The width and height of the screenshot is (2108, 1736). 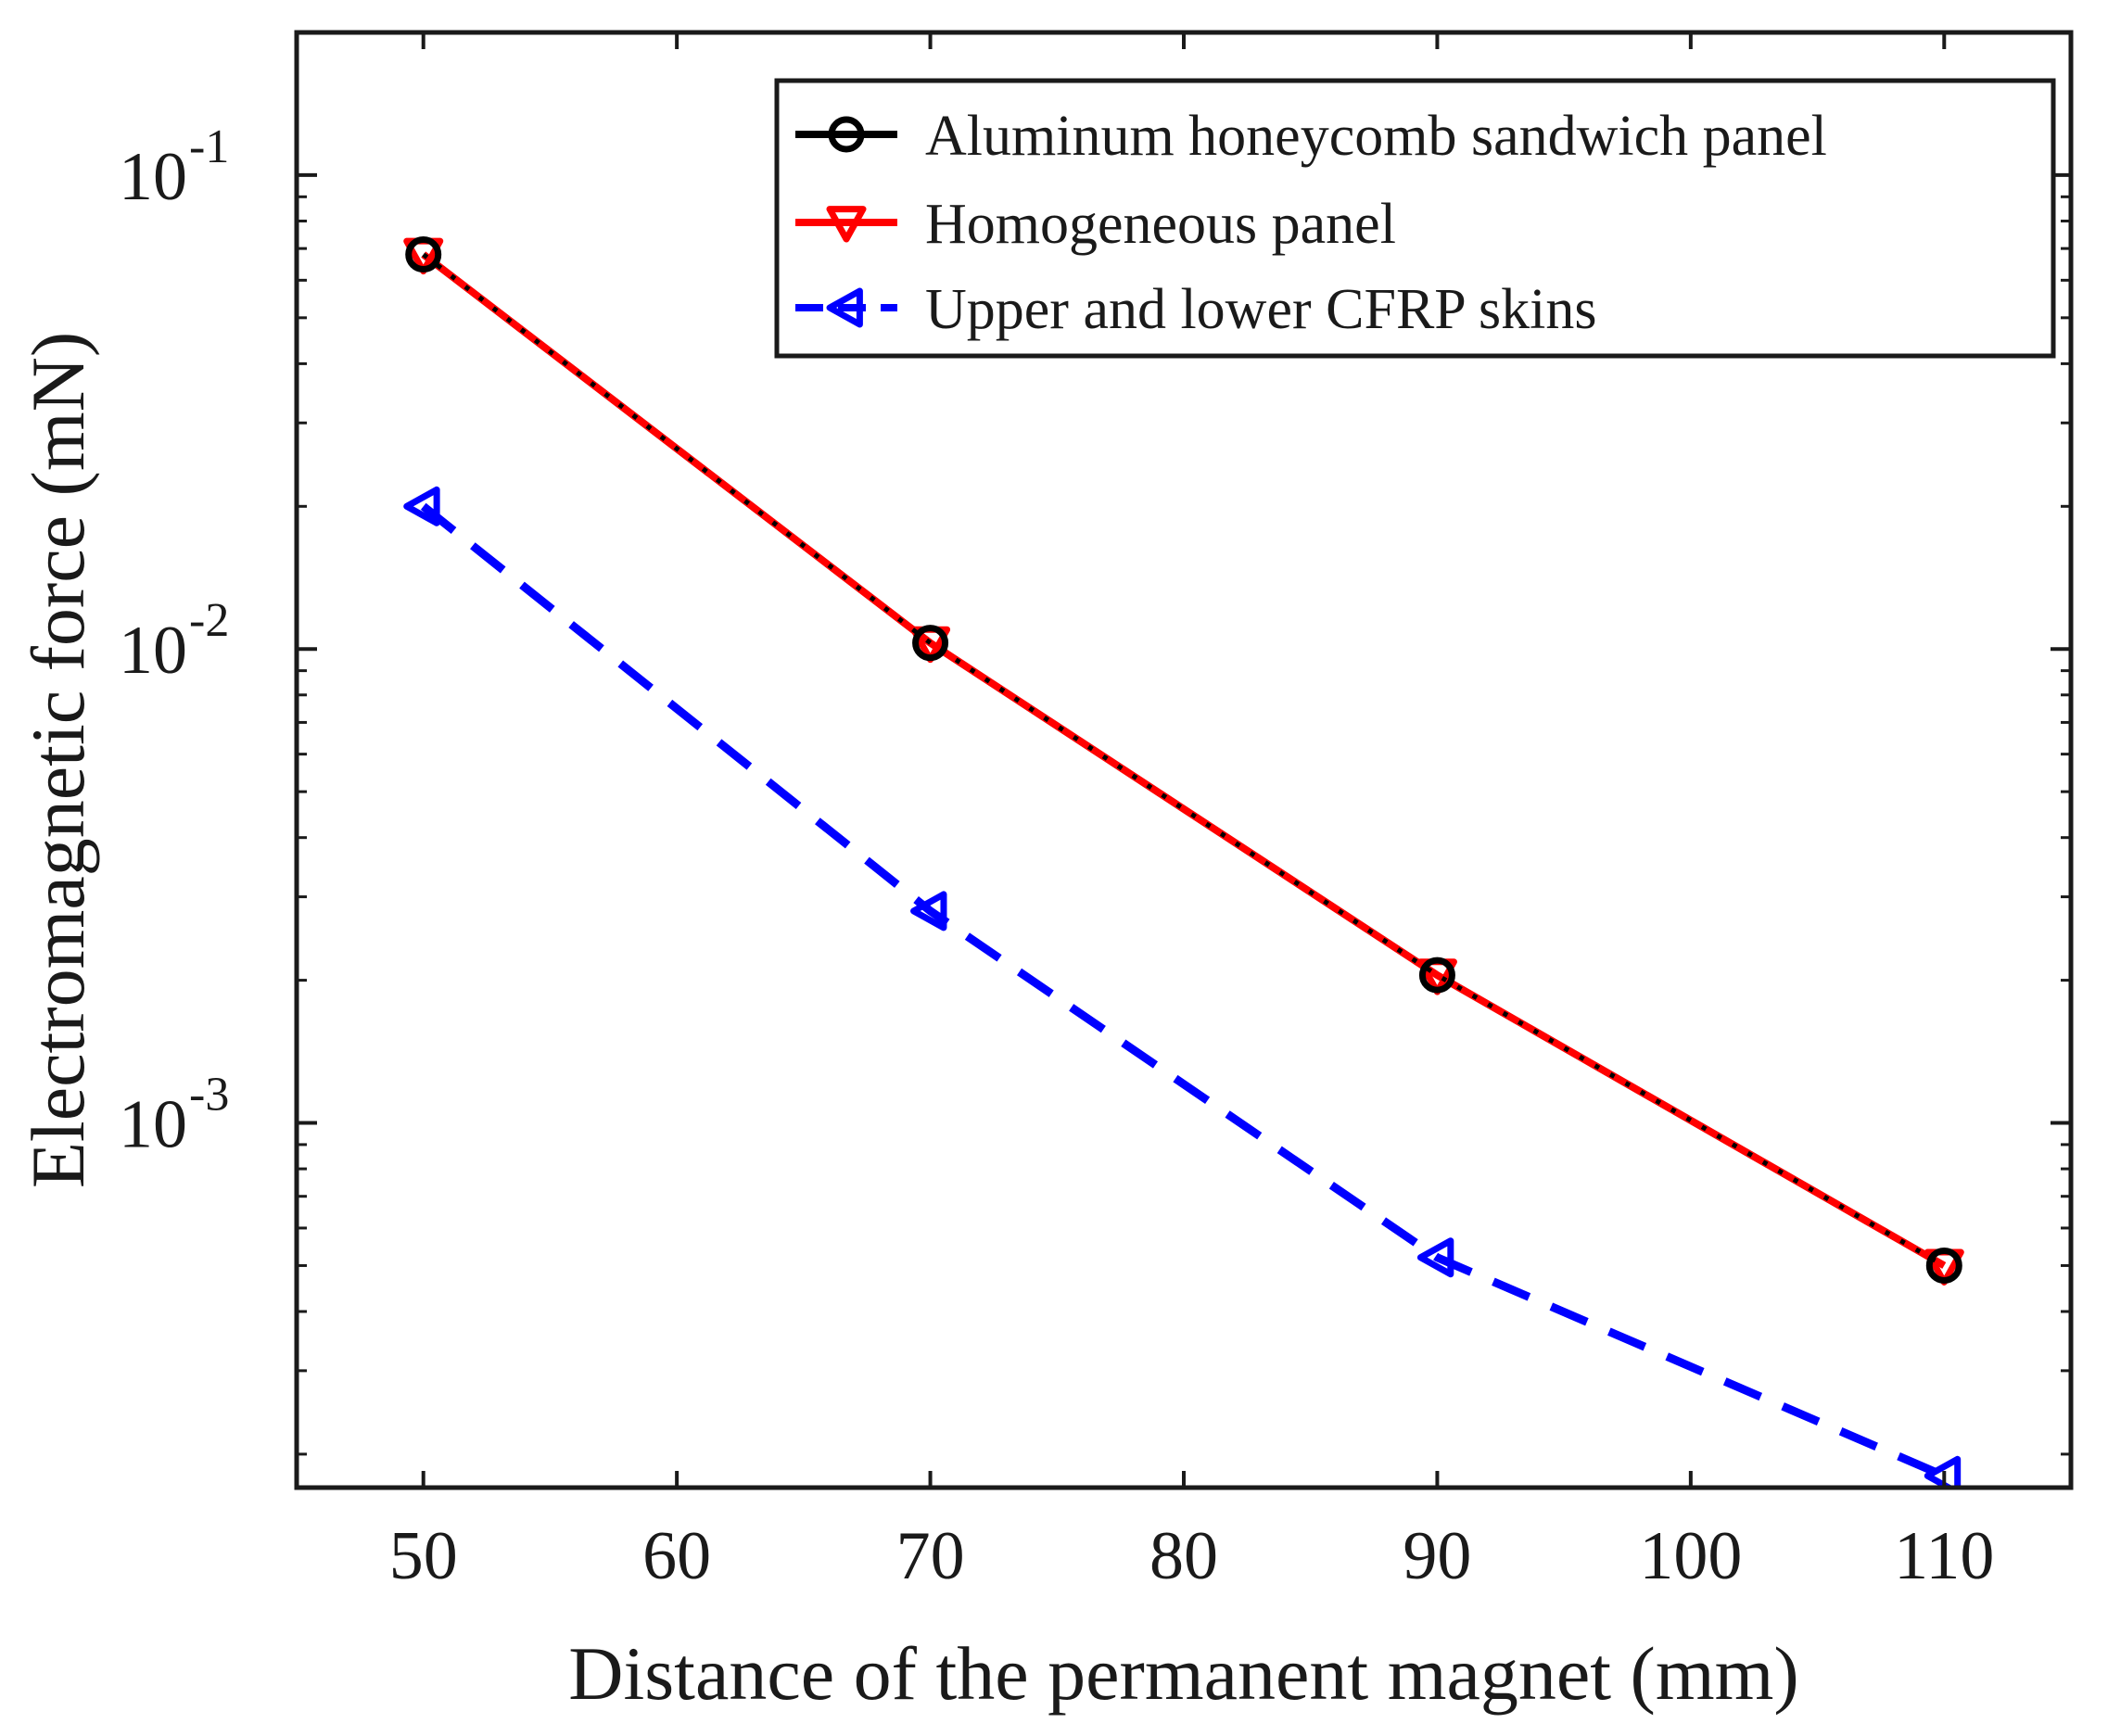 What do you see at coordinates (153, 651) in the screenshot?
I see `y-tick-label--2: 10` at bounding box center [153, 651].